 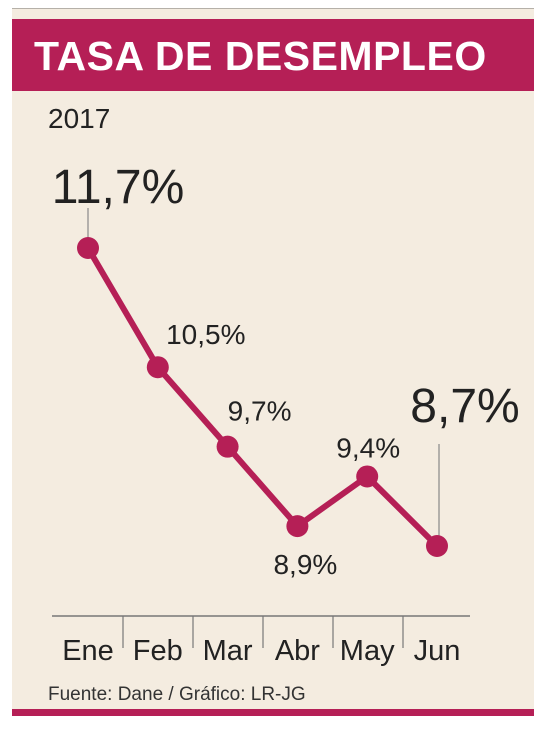 I want to click on data-label: 9,7%, so click(x=260, y=411).